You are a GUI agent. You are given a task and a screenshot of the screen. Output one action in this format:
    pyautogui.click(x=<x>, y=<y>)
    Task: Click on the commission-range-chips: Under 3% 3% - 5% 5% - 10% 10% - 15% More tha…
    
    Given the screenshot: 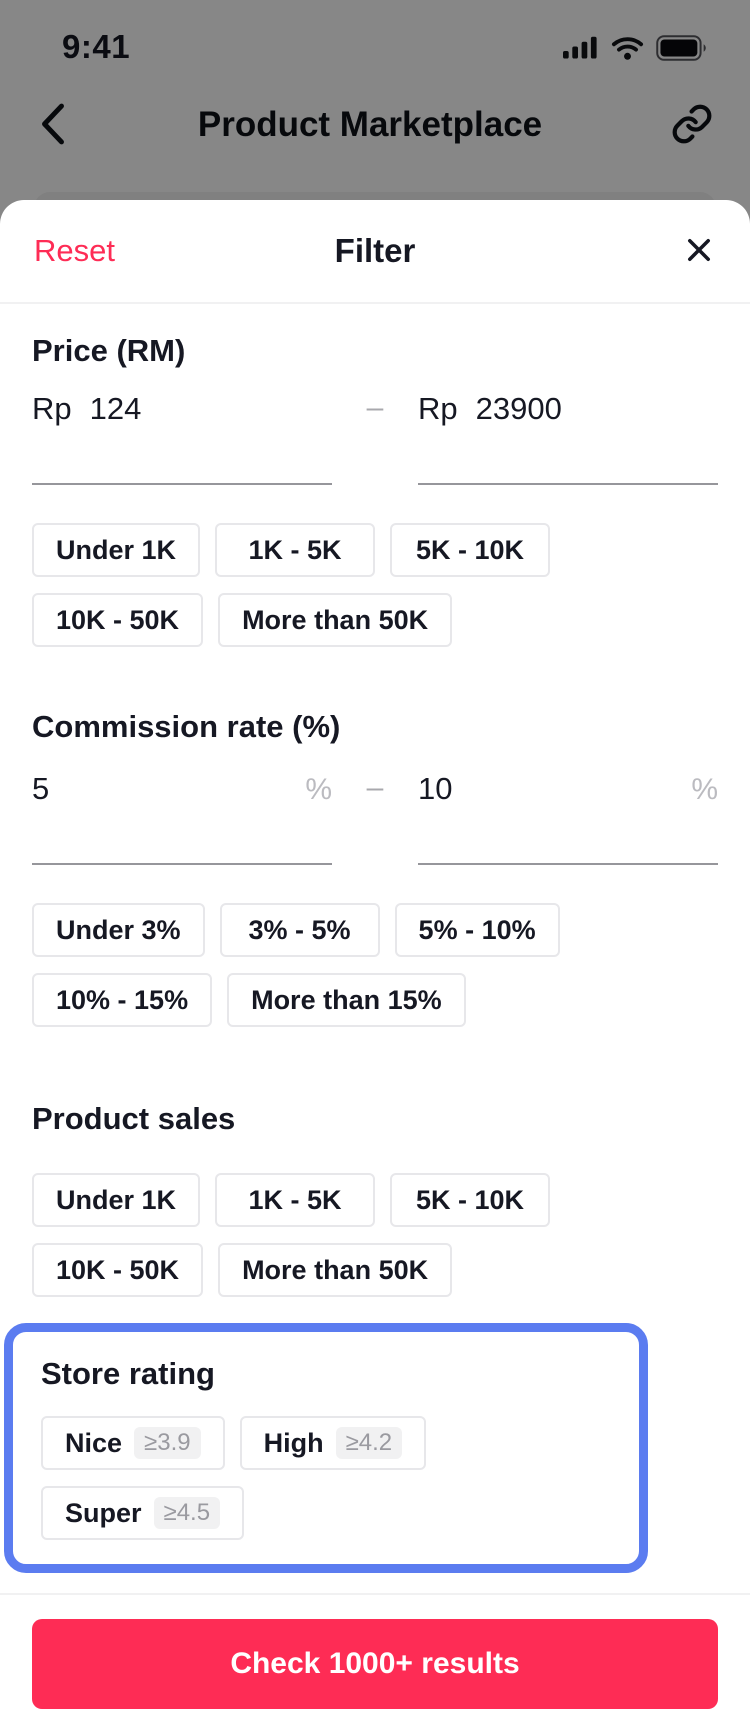 What is the action you would take?
    pyautogui.click(x=313, y=965)
    